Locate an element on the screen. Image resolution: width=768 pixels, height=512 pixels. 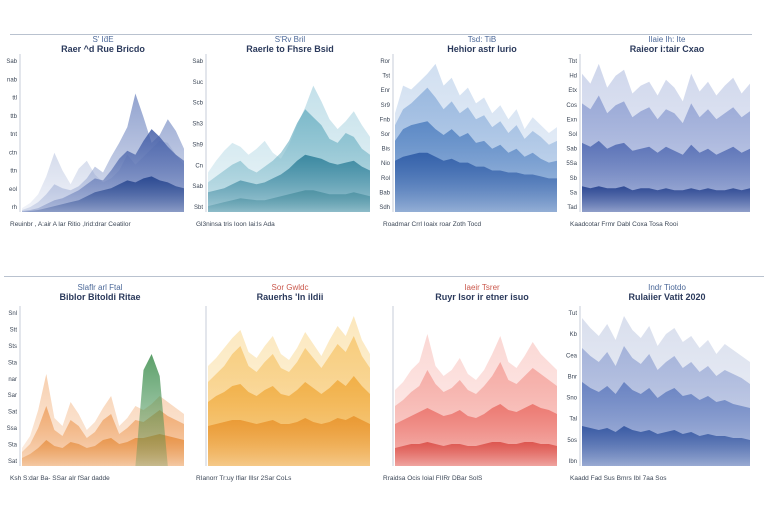
chart-subtitle: S' Id̈E is located at coordinates (102, 39).